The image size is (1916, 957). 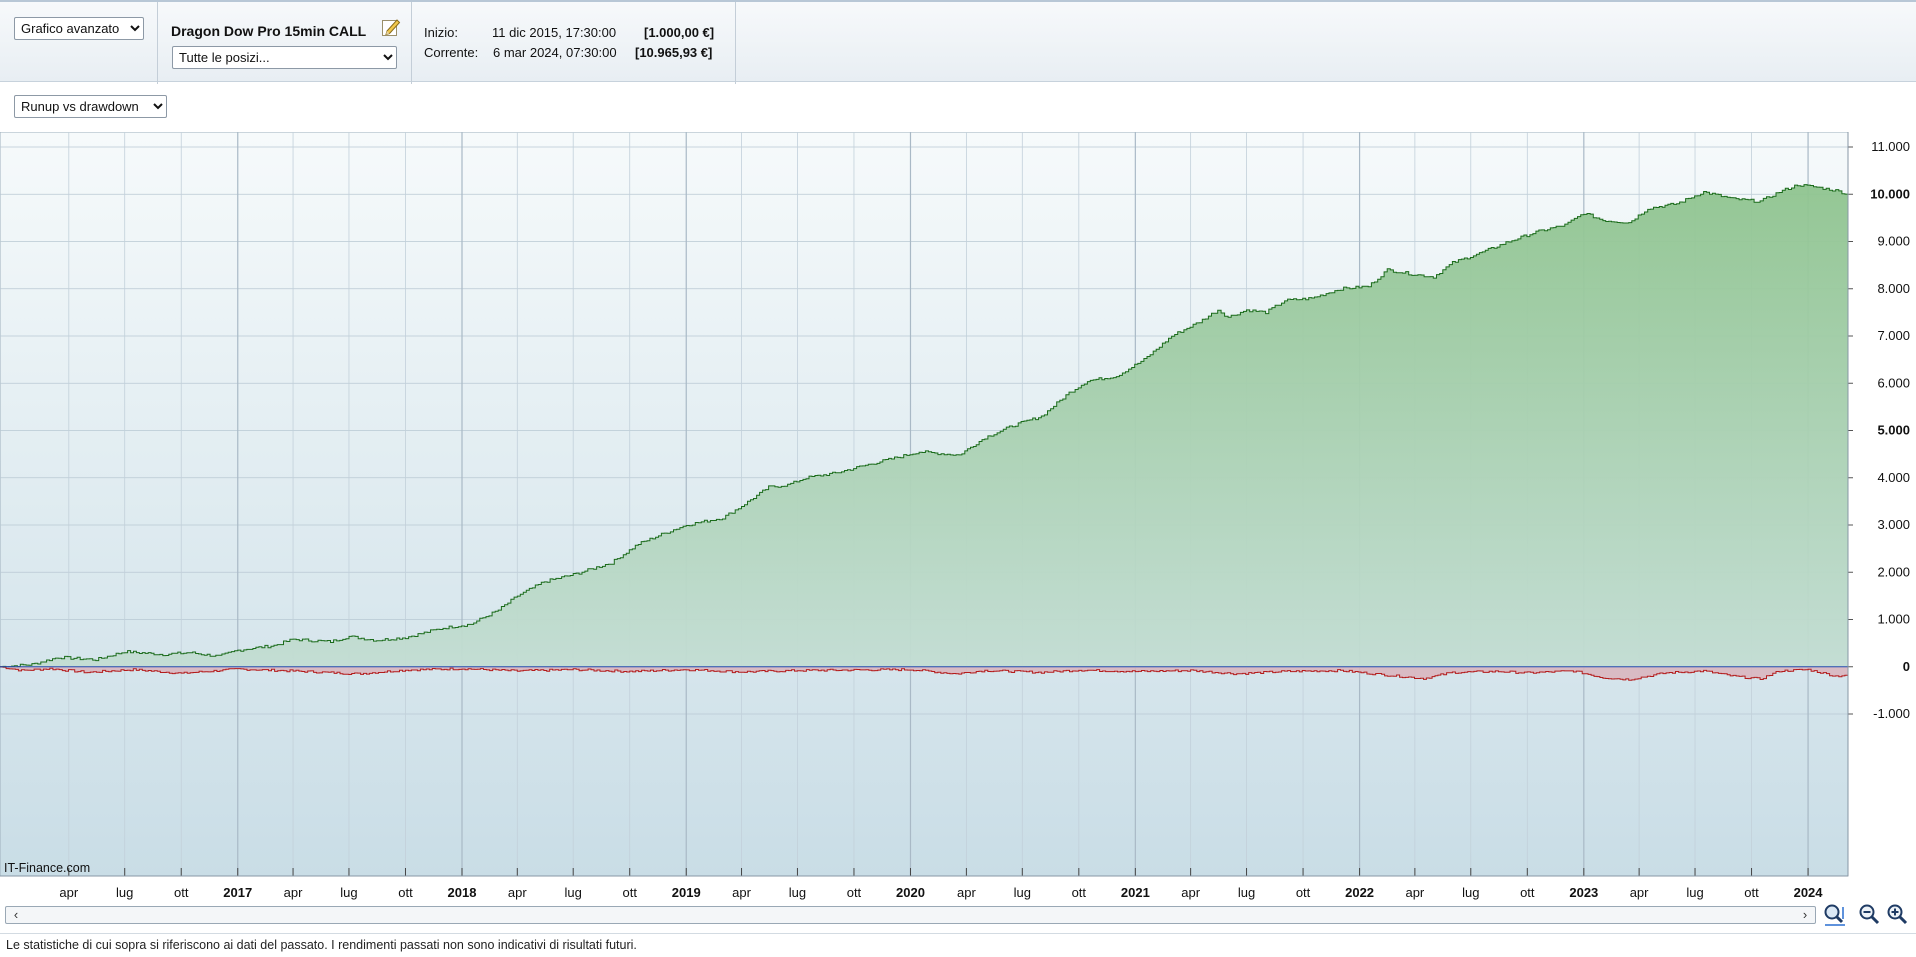 What do you see at coordinates (1135, 892) in the screenshot?
I see `x-tick-label: 2021` at bounding box center [1135, 892].